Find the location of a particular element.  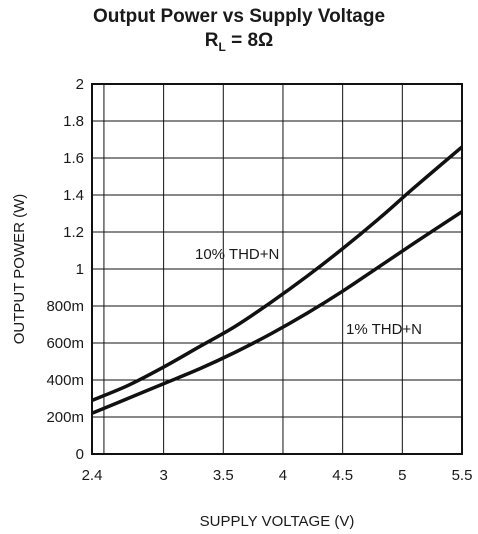

y-axis-label: OUTPUT POWER (W) is located at coordinates (19, 269).